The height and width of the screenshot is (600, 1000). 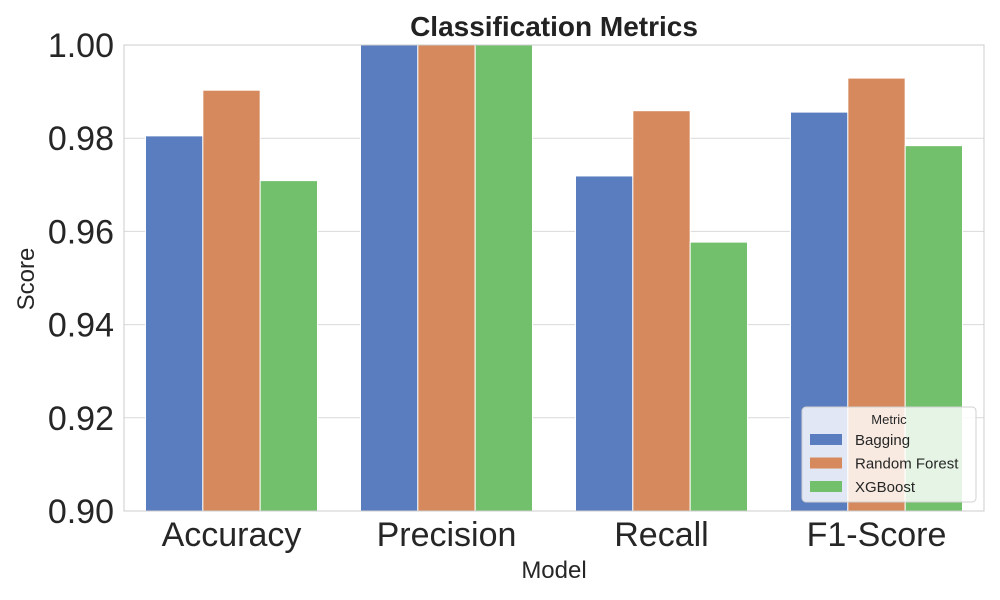 What do you see at coordinates (81, 326) in the screenshot?
I see `y-tick-label: 0.94` at bounding box center [81, 326].